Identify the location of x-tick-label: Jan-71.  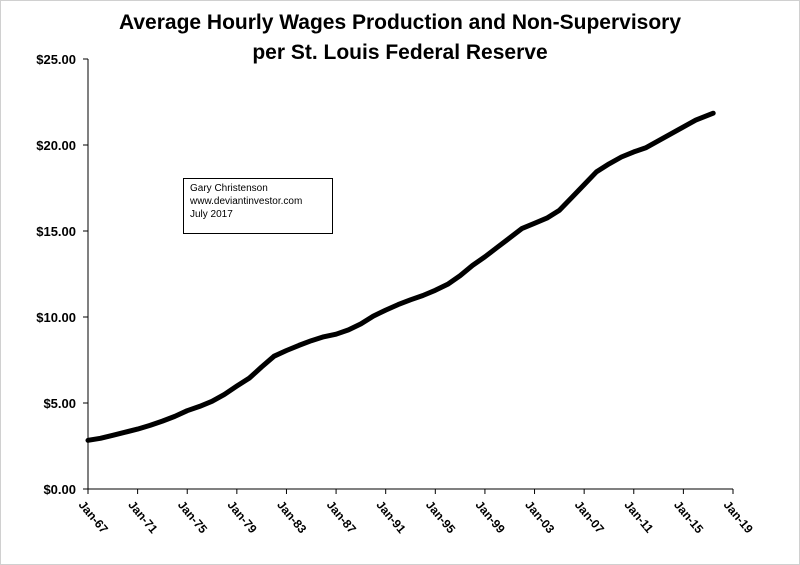
(142, 517).